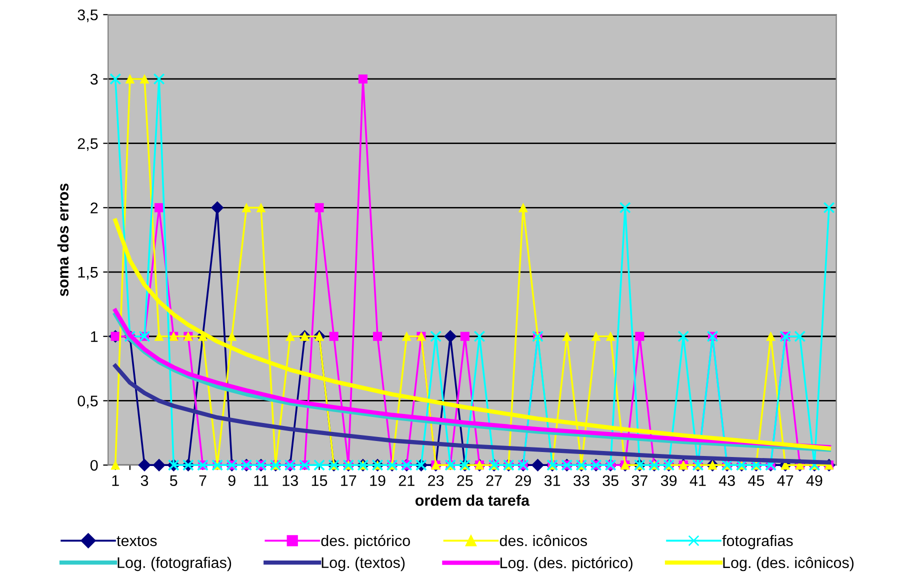 Image resolution: width=916 pixels, height=585 pixels. What do you see at coordinates (94, 208) in the screenshot?
I see `y-tick-label: 2` at bounding box center [94, 208].